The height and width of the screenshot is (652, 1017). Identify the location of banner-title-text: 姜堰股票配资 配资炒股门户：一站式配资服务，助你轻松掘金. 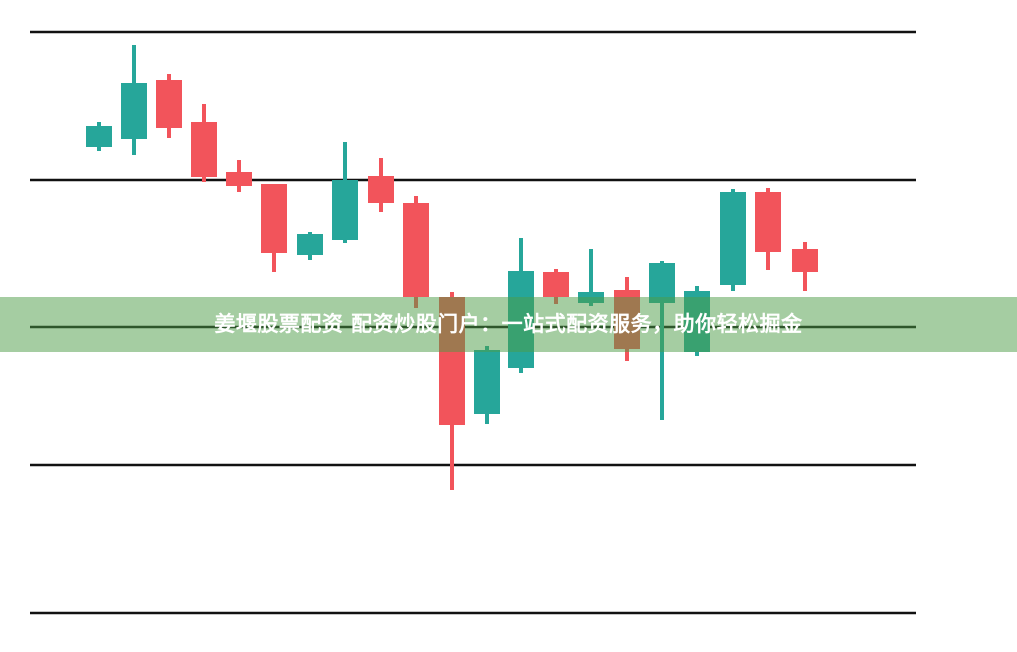
(508, 323).